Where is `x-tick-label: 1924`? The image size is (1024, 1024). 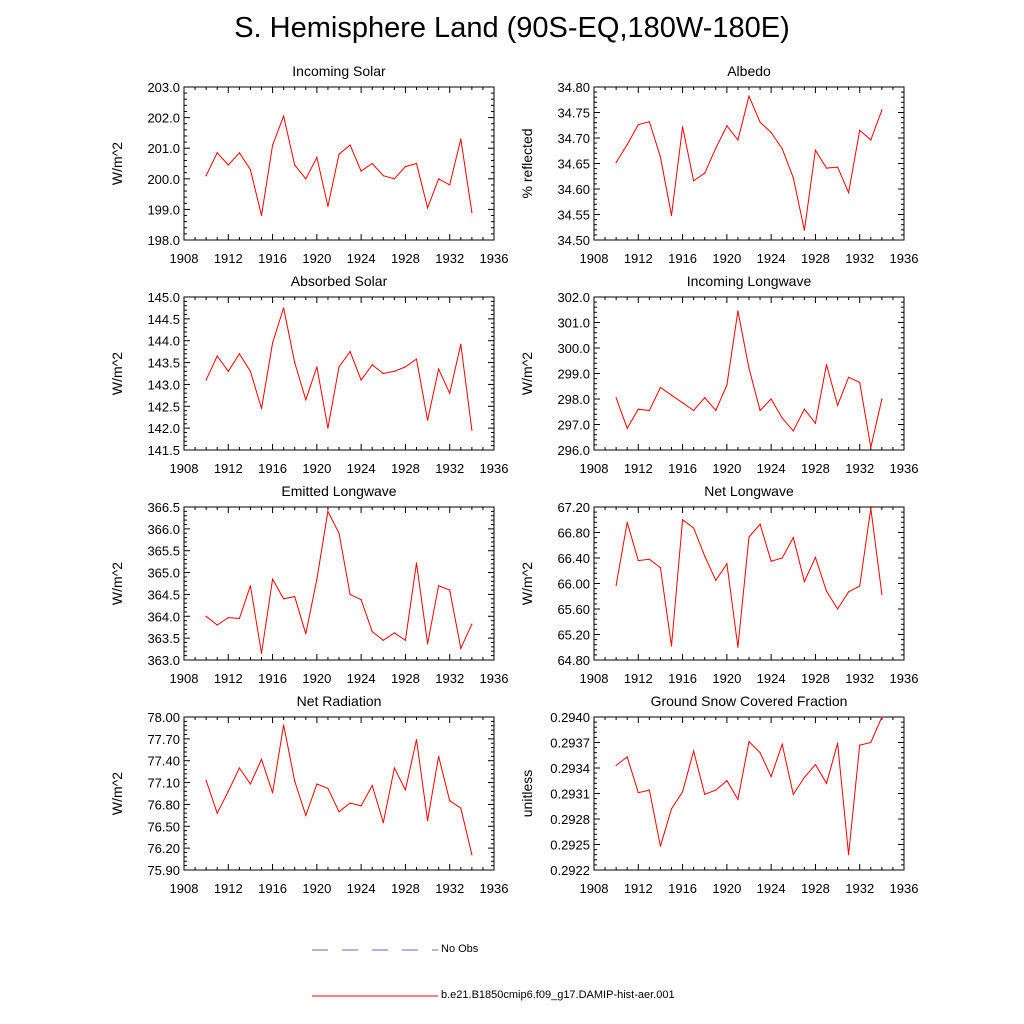
x-tick-label: 1924 is located at coordinates (361, 678).